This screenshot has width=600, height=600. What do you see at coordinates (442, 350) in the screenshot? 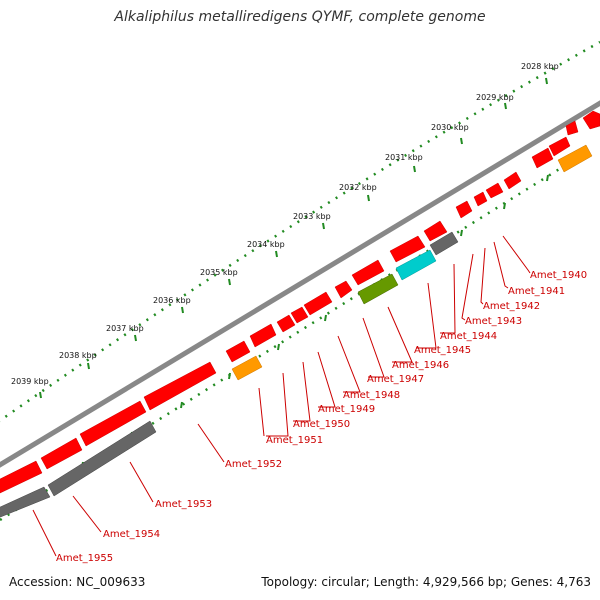
I see `gene-label: Amet_1945` at bounding box center [442, 350].